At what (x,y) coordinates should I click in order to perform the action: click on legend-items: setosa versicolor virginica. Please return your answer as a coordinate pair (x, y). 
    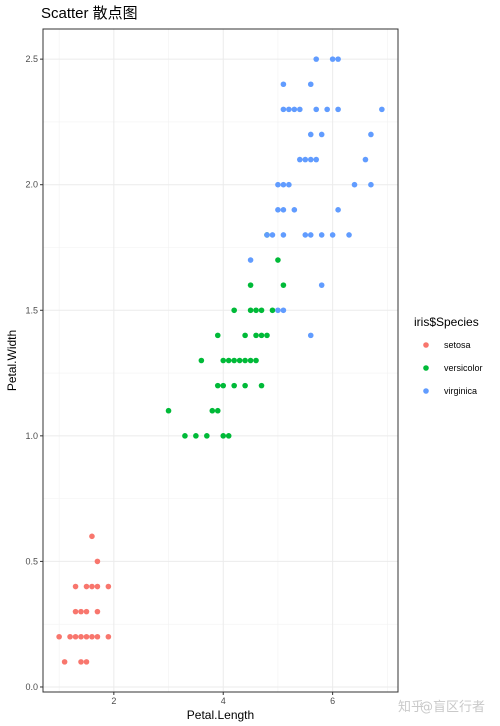
    Looking at the image, I should click on (453, 368).